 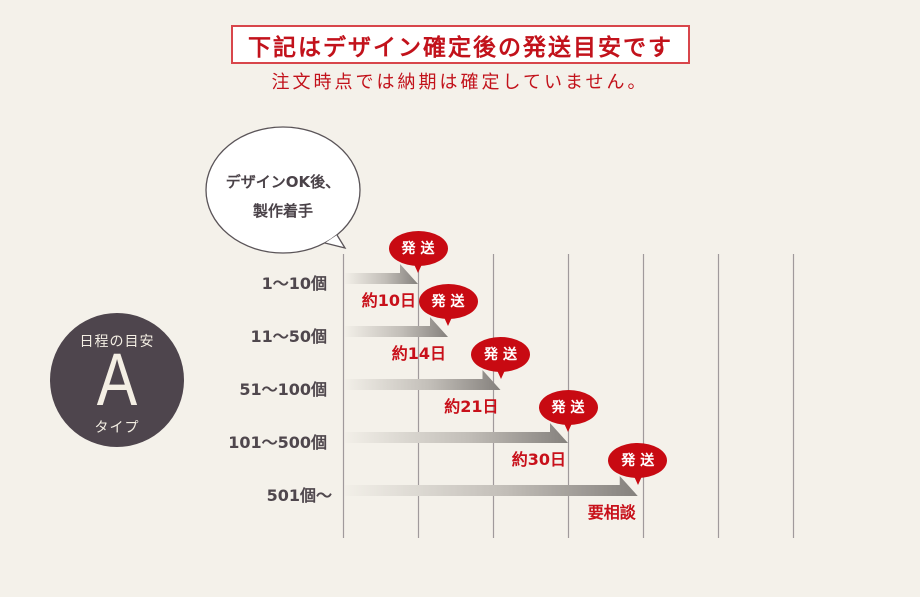 I want to click on lead-time-label: 約30日, so click(x=538, y=459).